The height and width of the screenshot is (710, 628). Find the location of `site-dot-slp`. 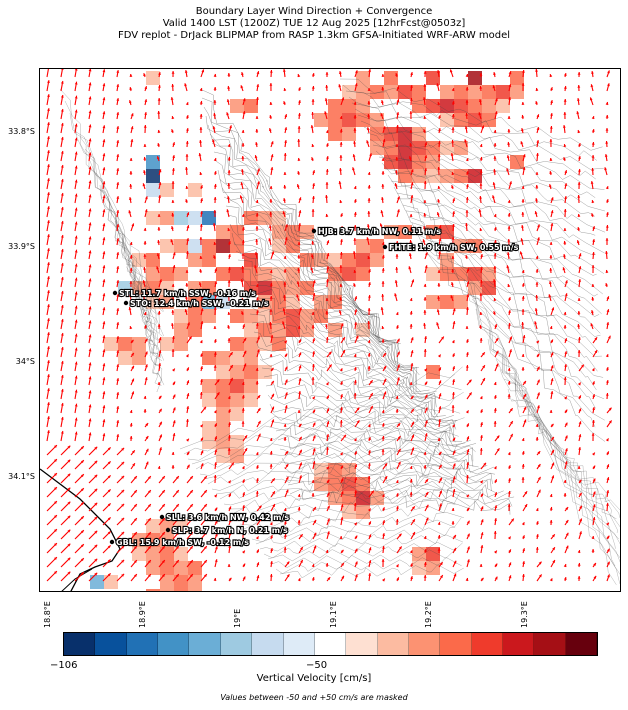

site-dot-slp is located at coordinates (168, 530).